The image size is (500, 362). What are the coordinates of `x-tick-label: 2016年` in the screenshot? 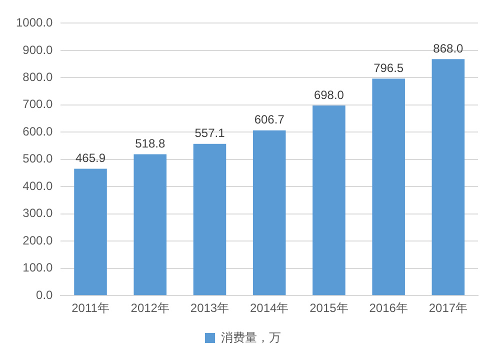 It's located at (388, 308).